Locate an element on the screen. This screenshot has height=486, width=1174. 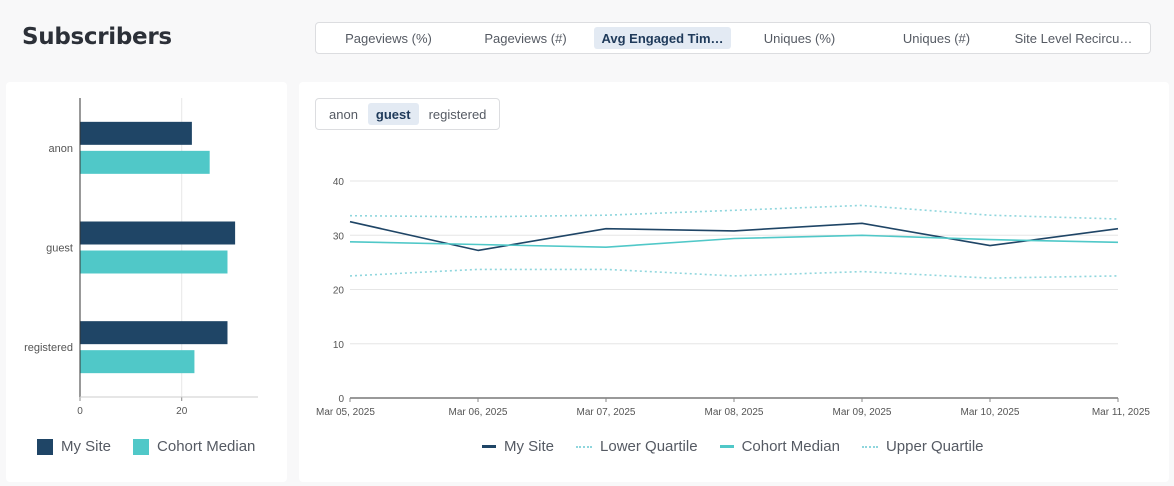
y-tick-label: anon is located at coordinates (61, 149).